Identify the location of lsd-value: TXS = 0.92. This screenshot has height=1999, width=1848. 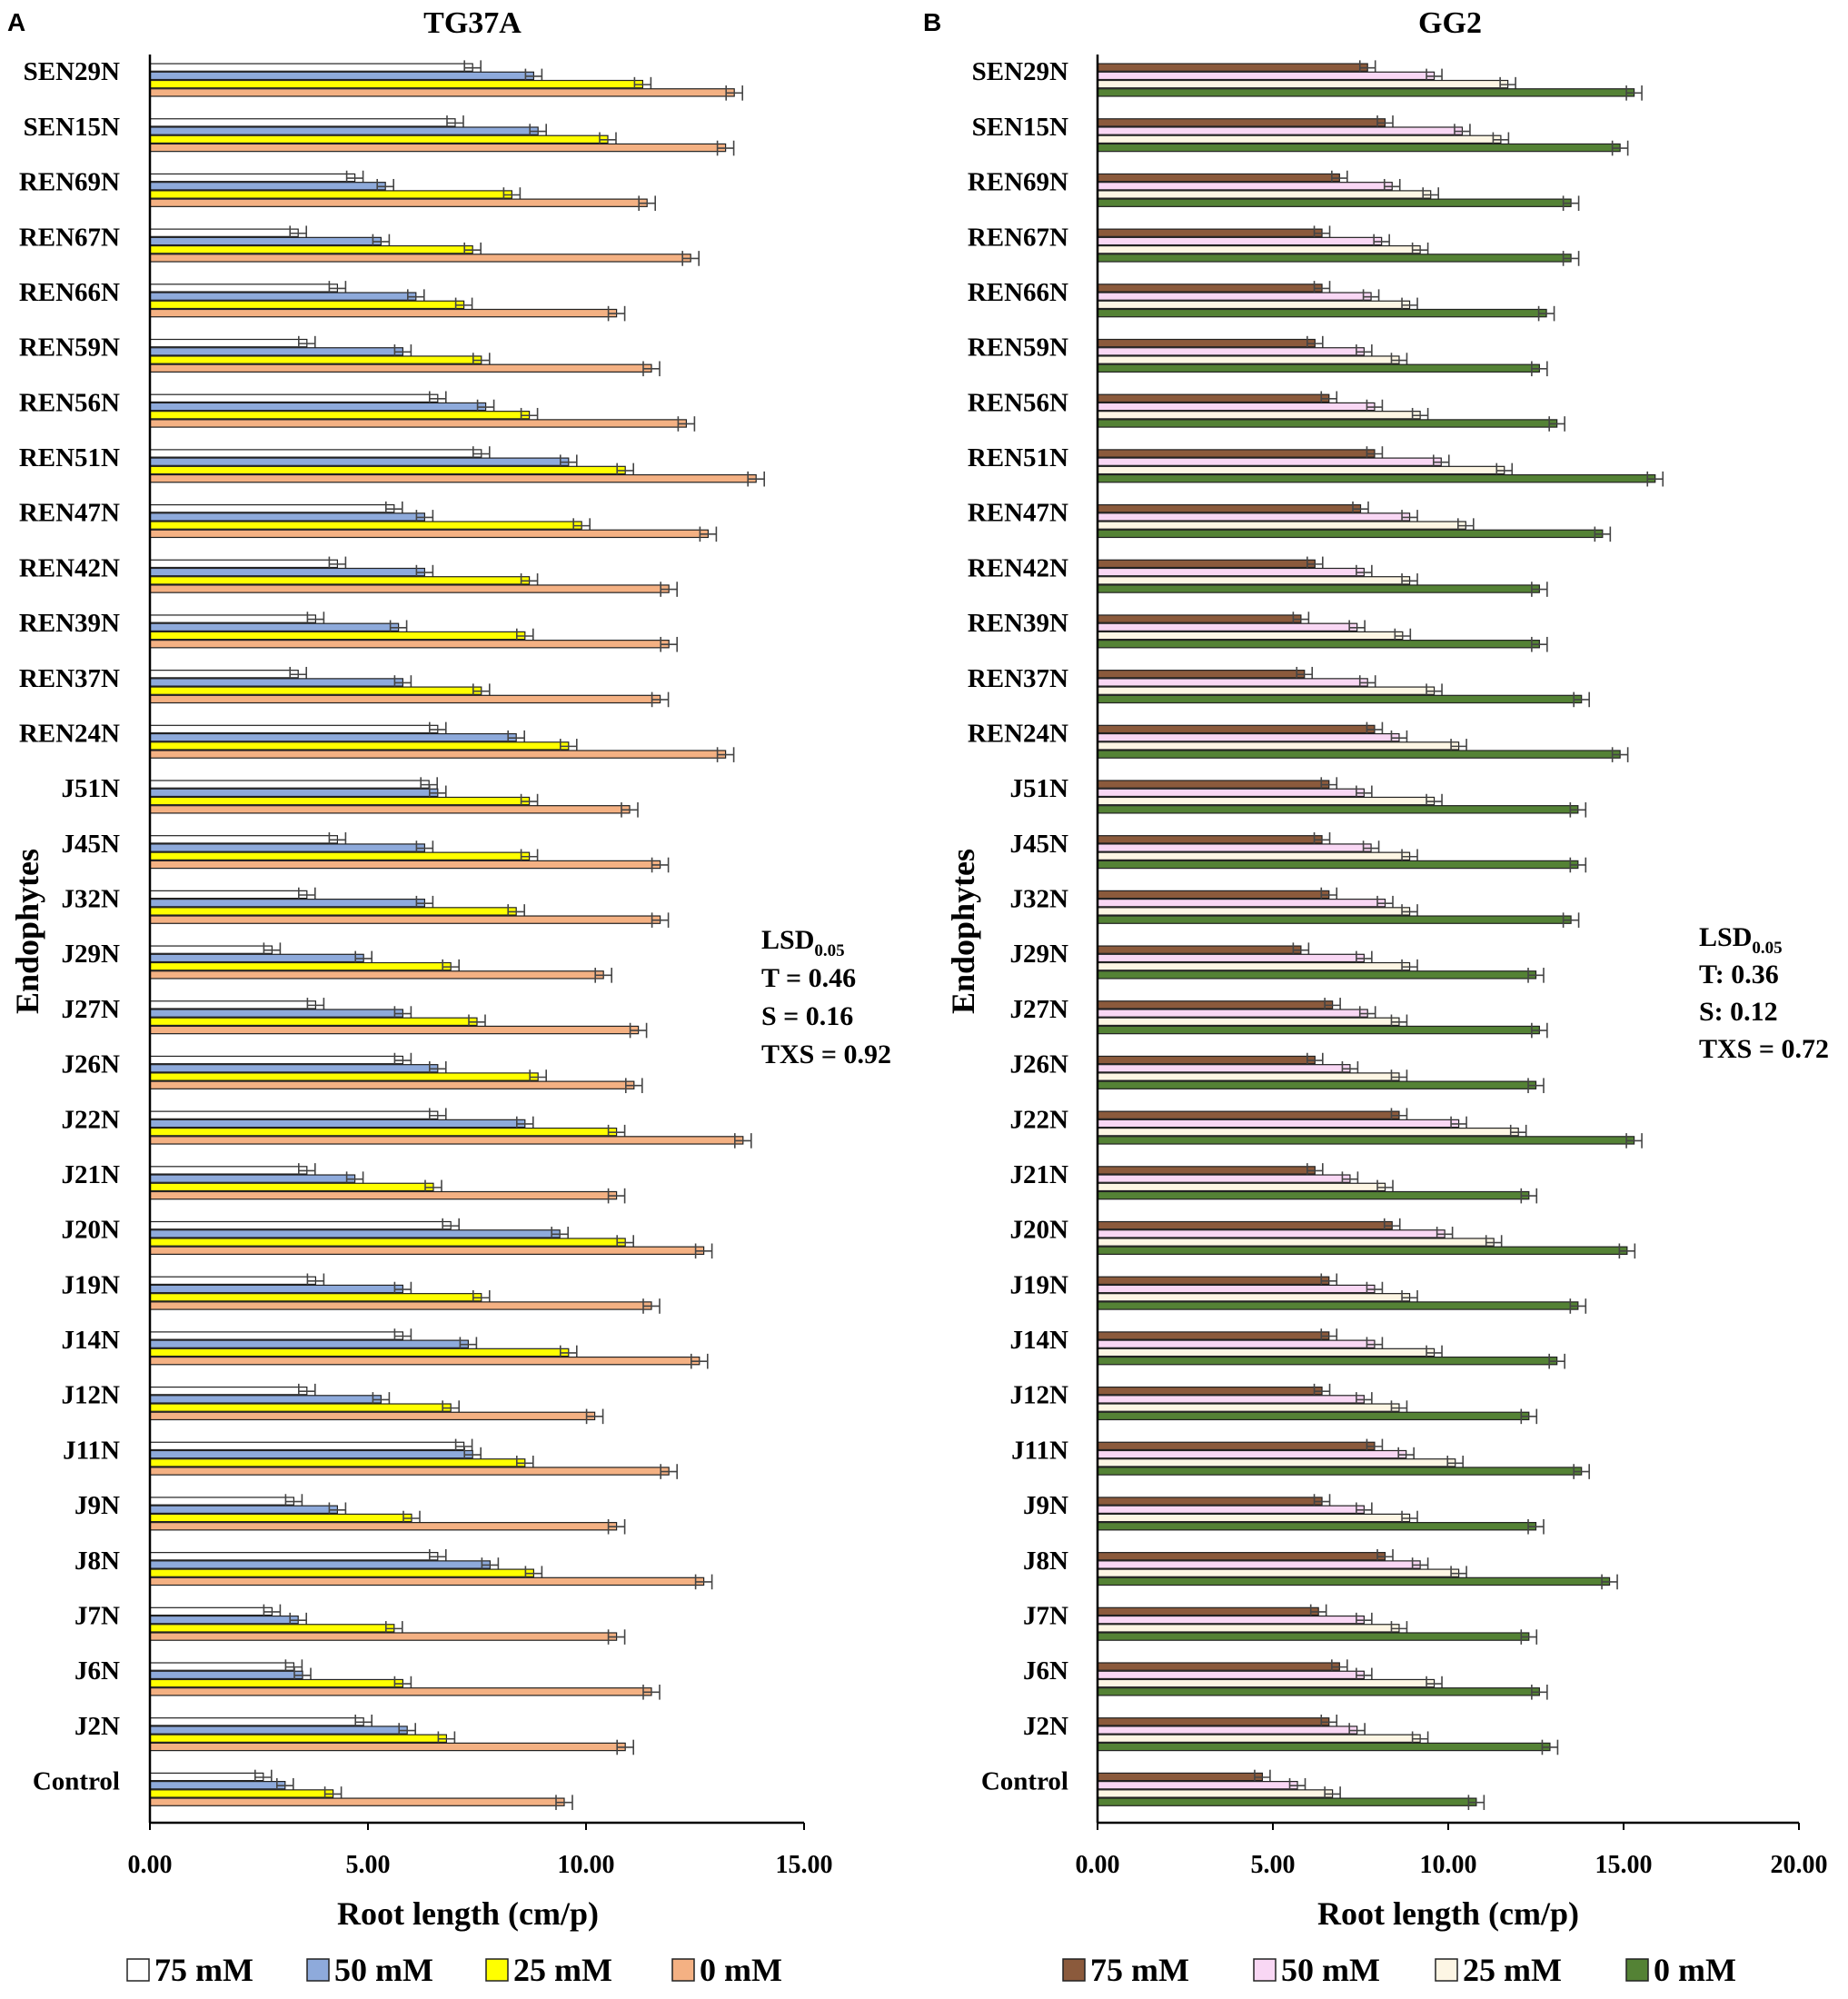
(826, 1054).